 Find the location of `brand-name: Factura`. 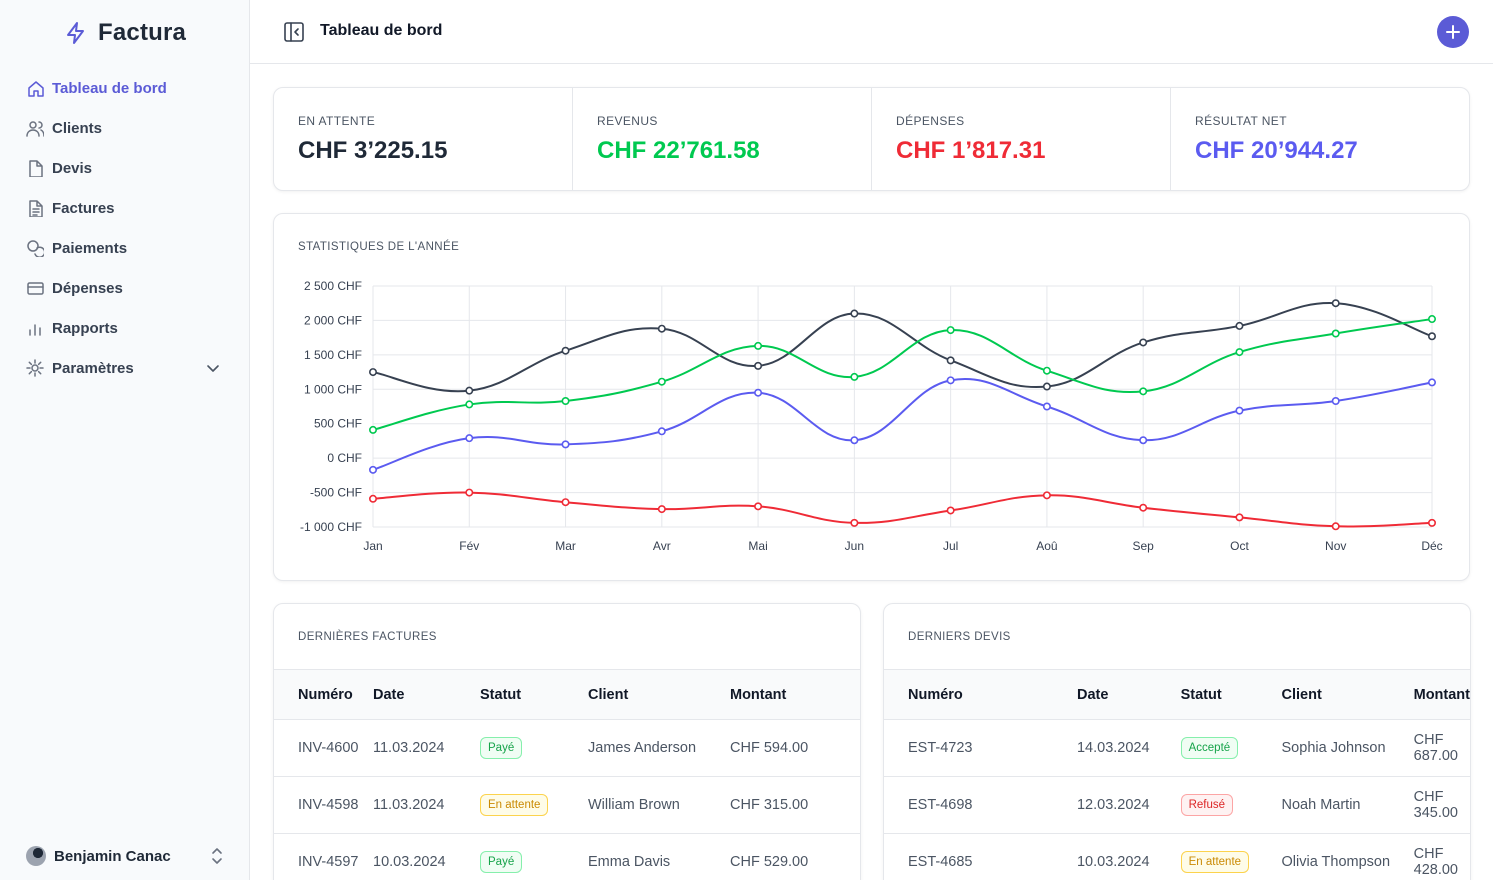

brand-name: Factura is located at coordinates (142, 32).